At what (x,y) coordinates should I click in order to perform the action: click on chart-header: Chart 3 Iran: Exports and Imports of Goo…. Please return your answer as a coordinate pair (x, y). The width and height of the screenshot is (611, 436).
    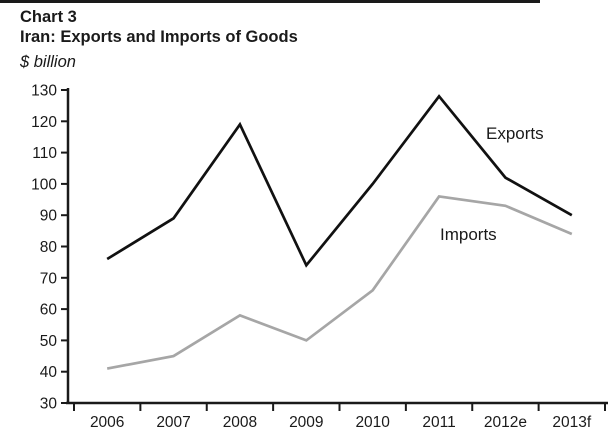
    Looking at the image, I should click on (159, 40).